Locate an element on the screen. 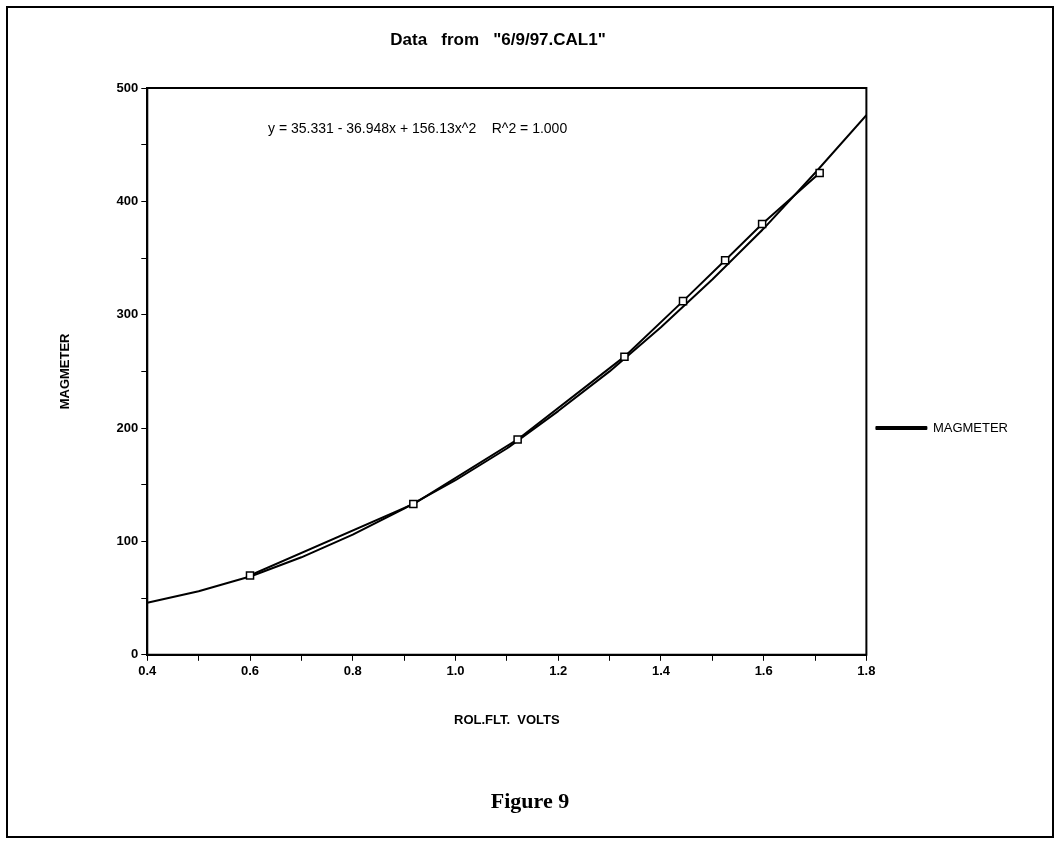 This screenshot has height=848, width=1064. caption: Figure 9 is located at coordinates (530, 801).